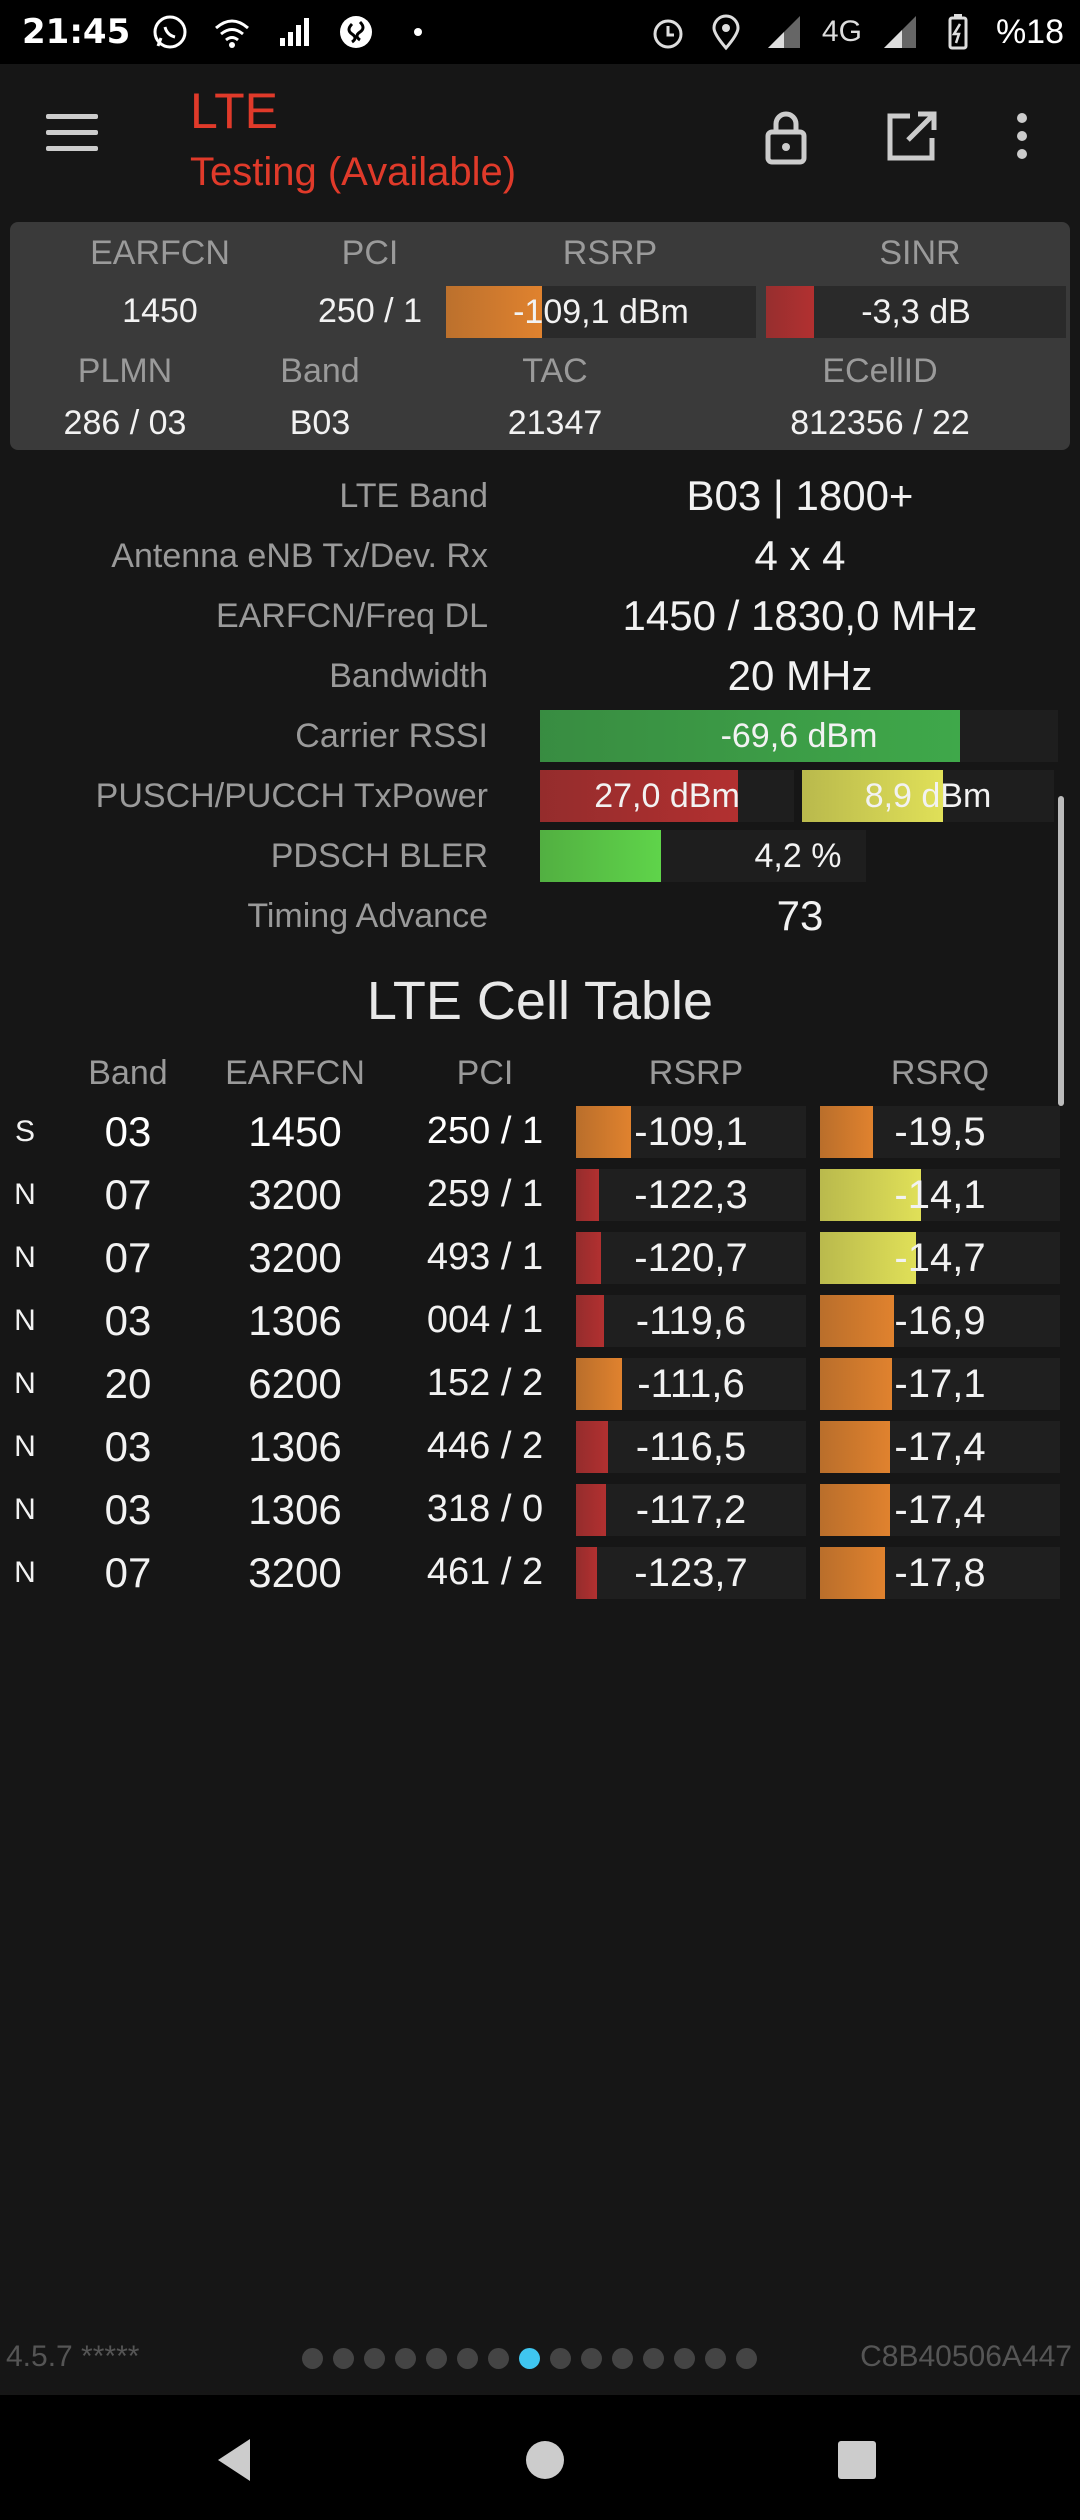 Image resolution: width=1080 pixels, height=2520 pixels. Describe the element at coordinates (610, 253) in the screenshot. I see `rsrp-label: RSRP` at that location.